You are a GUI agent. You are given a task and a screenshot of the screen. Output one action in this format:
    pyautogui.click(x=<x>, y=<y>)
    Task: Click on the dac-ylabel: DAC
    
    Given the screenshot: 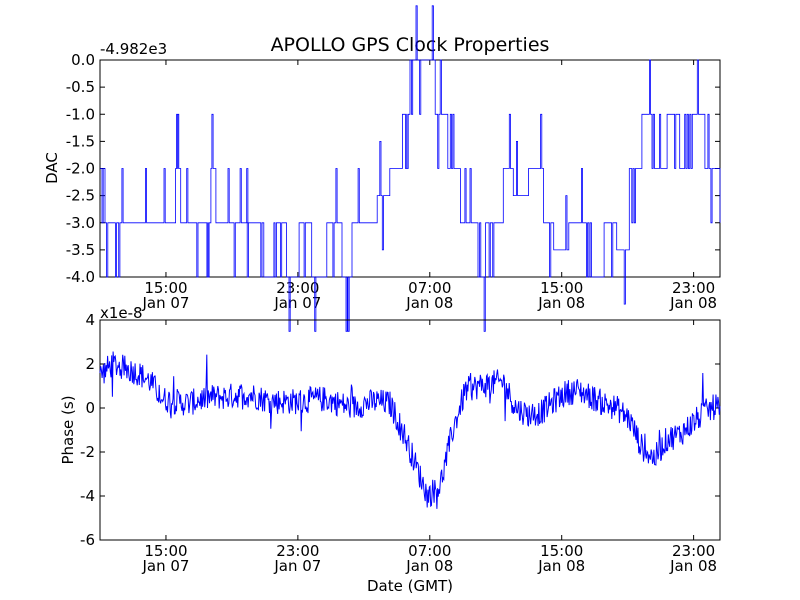 What is the action you would take?
    pyautogui.click(x=52, y=168)
    